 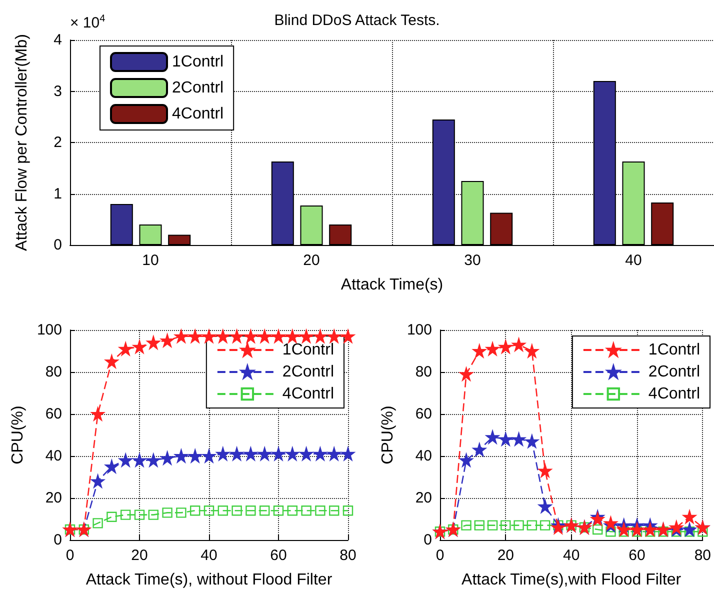 What do you see at coordinates (58, 91) in the screenshot?
I see `y-tick-label: 3` at bounding box center [58, 91].